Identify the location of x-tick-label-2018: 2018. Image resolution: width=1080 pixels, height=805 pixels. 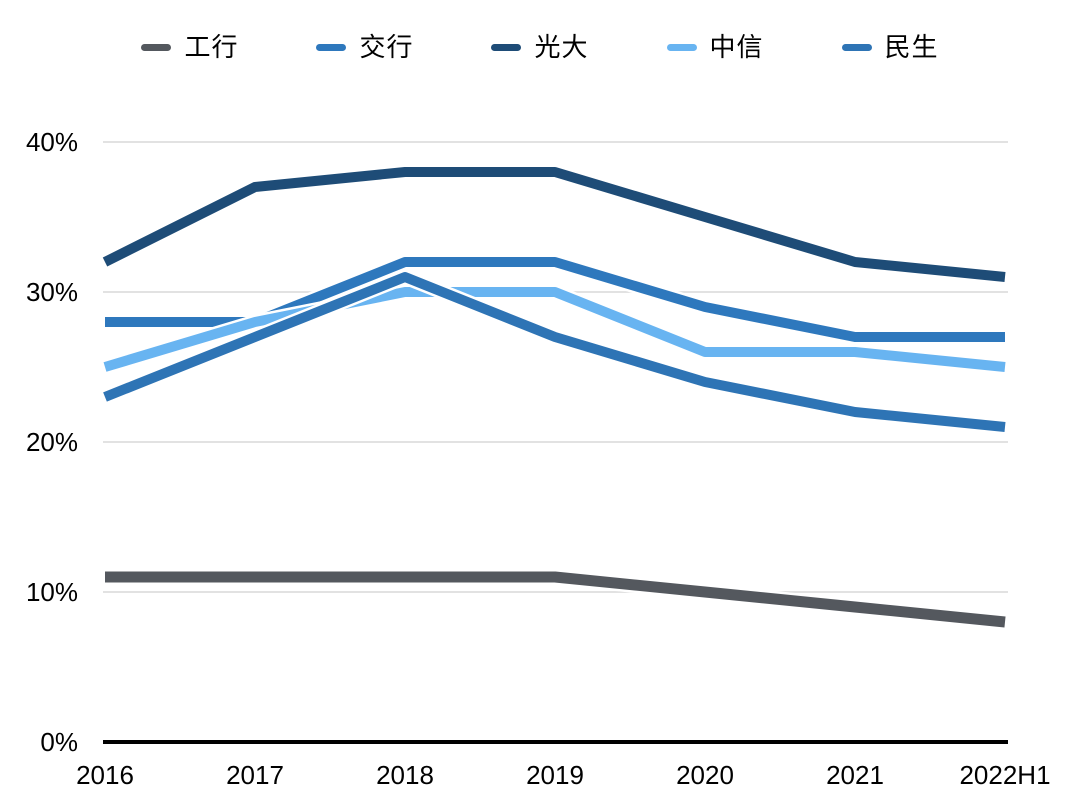
(405, 775).